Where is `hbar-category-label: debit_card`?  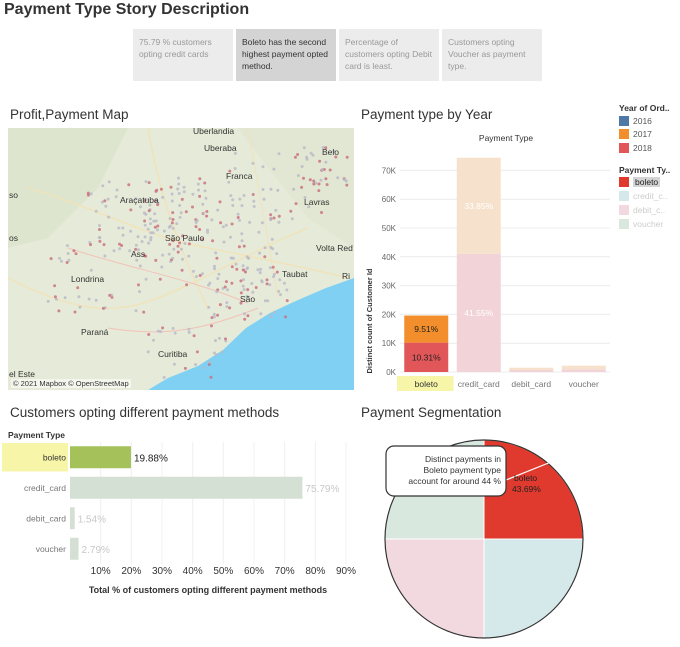
hbar-category-label: debit_card is located at coordinates (46, 518).